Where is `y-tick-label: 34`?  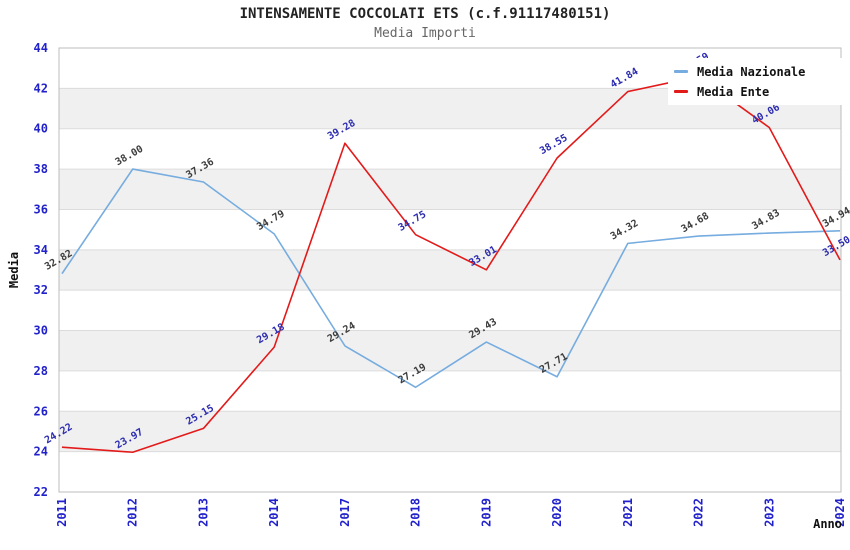 y-tick-label: 34 is located at coordinates (41, 250).